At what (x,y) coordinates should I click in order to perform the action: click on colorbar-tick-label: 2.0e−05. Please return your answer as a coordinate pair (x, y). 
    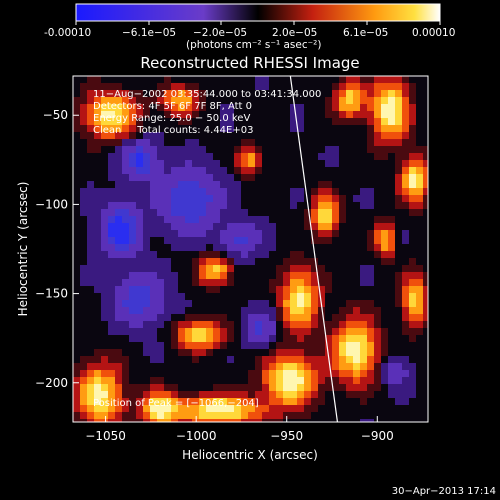
    Looking at the image, I should click on (294, 33).